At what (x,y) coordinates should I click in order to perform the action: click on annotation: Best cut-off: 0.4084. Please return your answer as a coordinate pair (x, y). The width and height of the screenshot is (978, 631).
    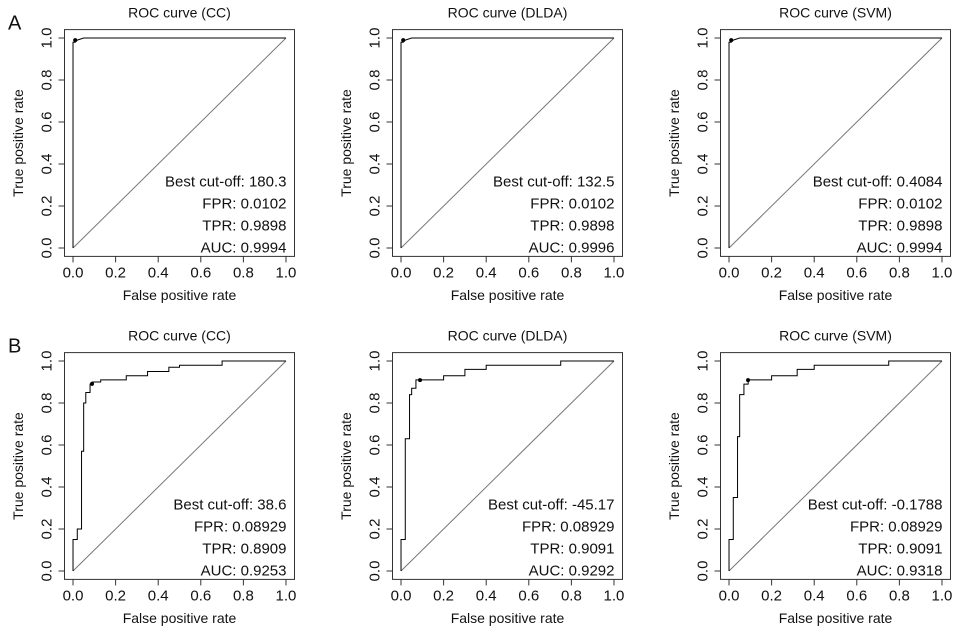
    Looking at the image, I should click on (878, 181).